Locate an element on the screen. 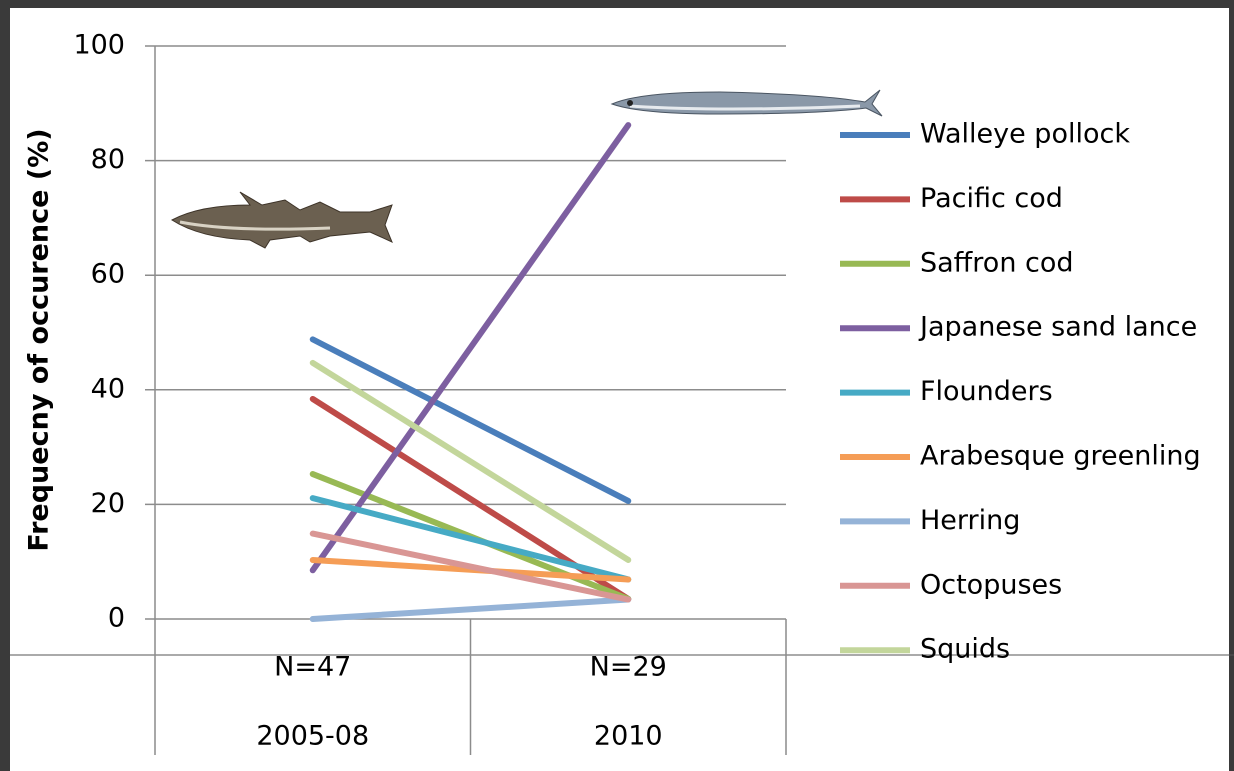  y-tick-label: 20 is located at coordinates (108, 503).